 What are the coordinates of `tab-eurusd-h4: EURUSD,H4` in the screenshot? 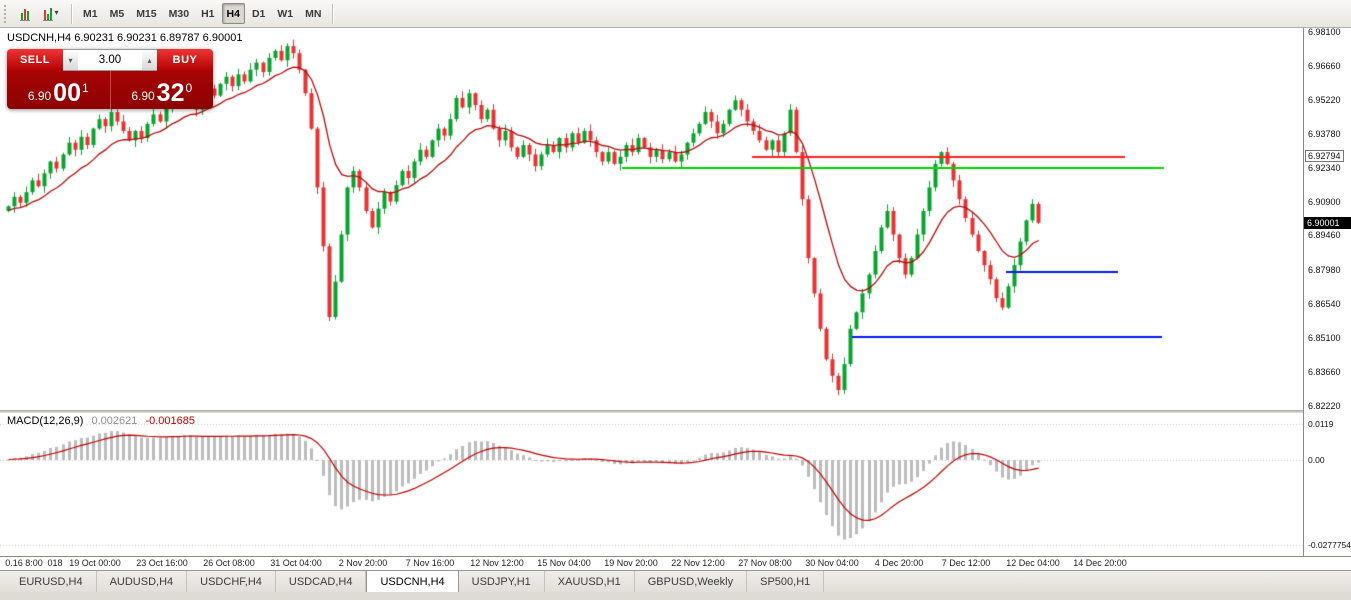 It's located at (51, 581).